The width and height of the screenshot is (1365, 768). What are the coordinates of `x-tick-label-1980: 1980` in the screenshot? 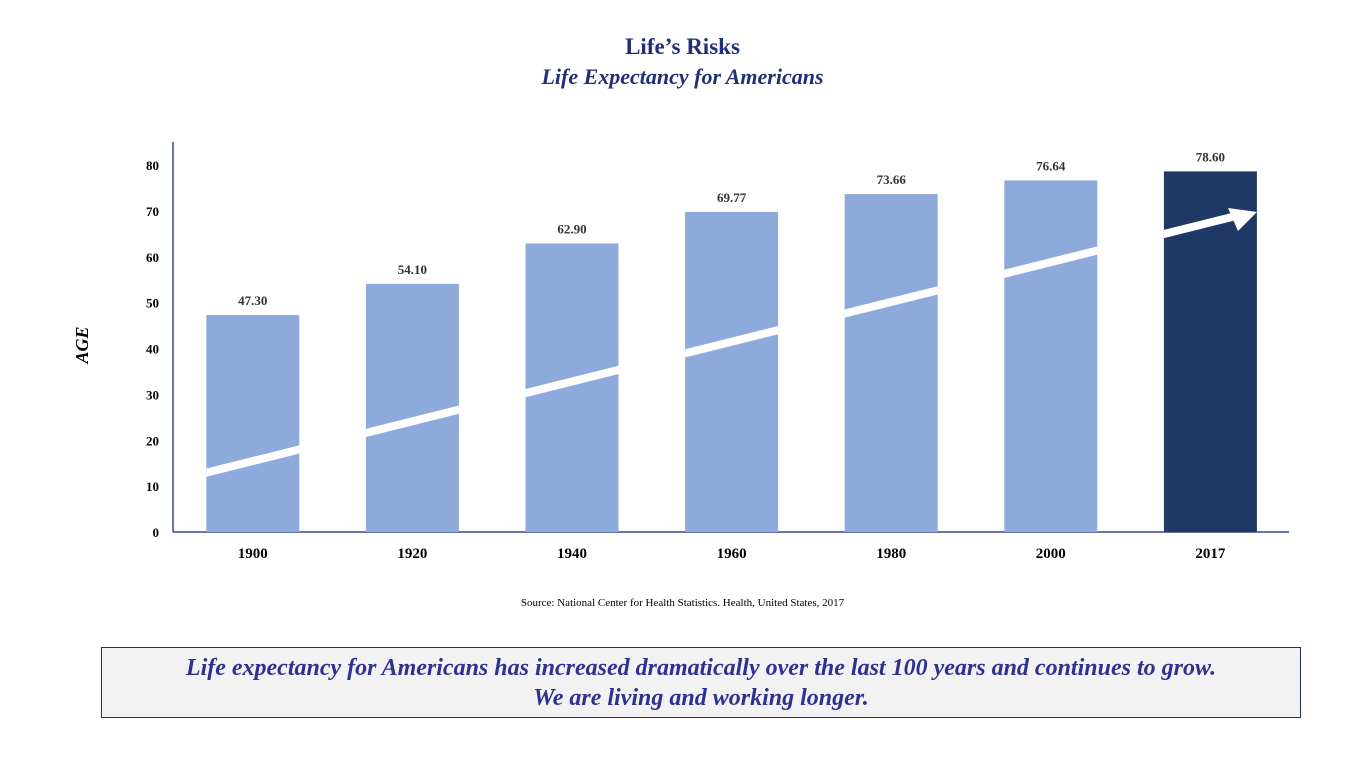 It's located at (891, 554).